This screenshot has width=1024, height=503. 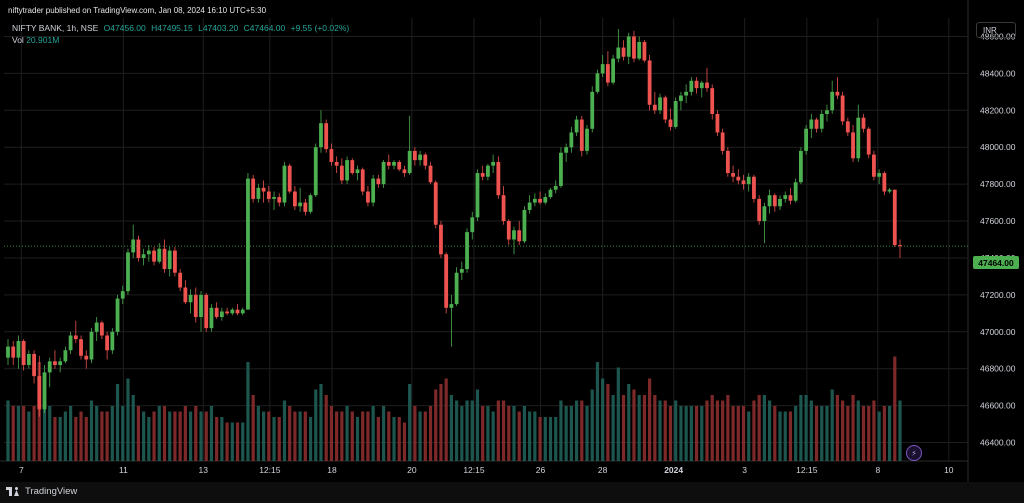 What do you see at coordinates (998, 221) in the screenshot?
I see `y-tick-label: 47600.00` at bounding box center [998, 221].